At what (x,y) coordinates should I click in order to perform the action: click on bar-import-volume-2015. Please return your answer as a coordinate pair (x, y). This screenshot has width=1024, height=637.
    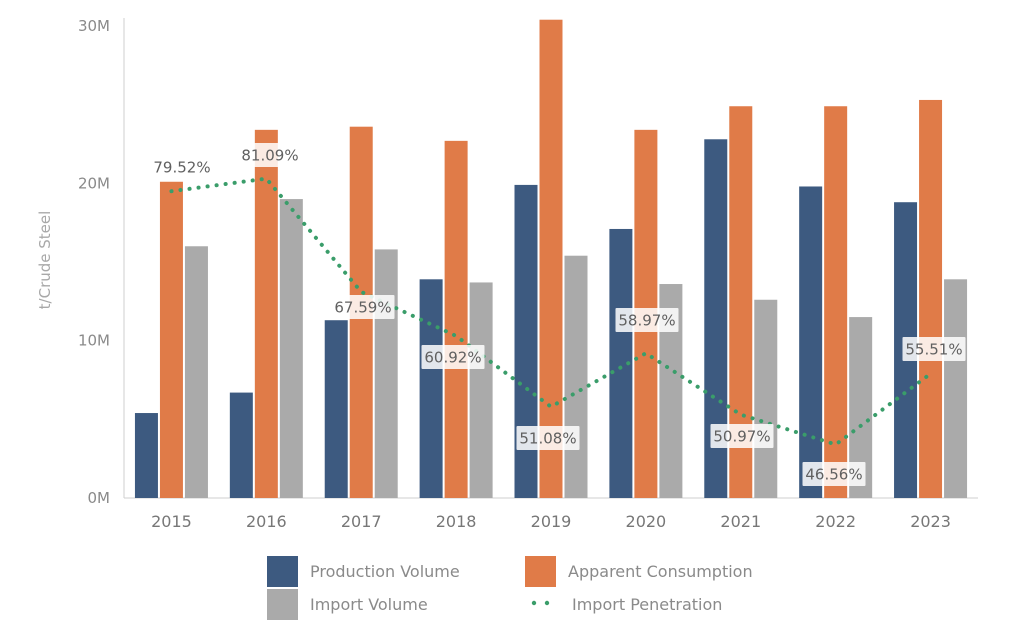
    Looking at the image, I should click on (196, 372).